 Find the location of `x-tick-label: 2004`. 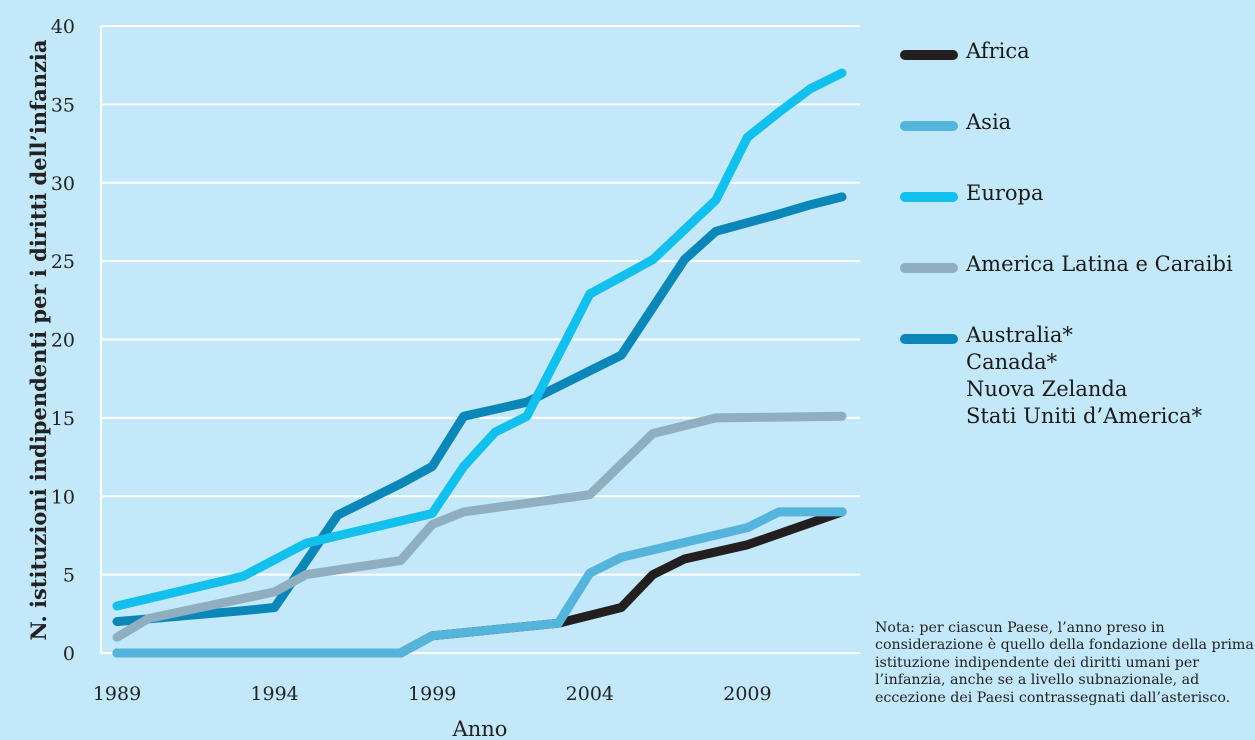

x-tick-label: 2004 is located at coordinates (590, 694).